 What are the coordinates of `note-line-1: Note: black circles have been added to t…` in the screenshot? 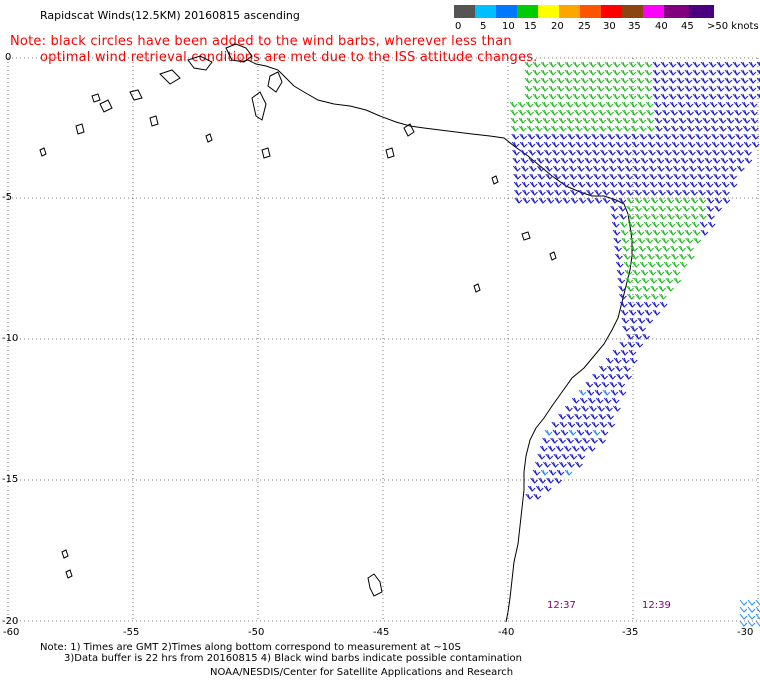 It's located at (261, 41).